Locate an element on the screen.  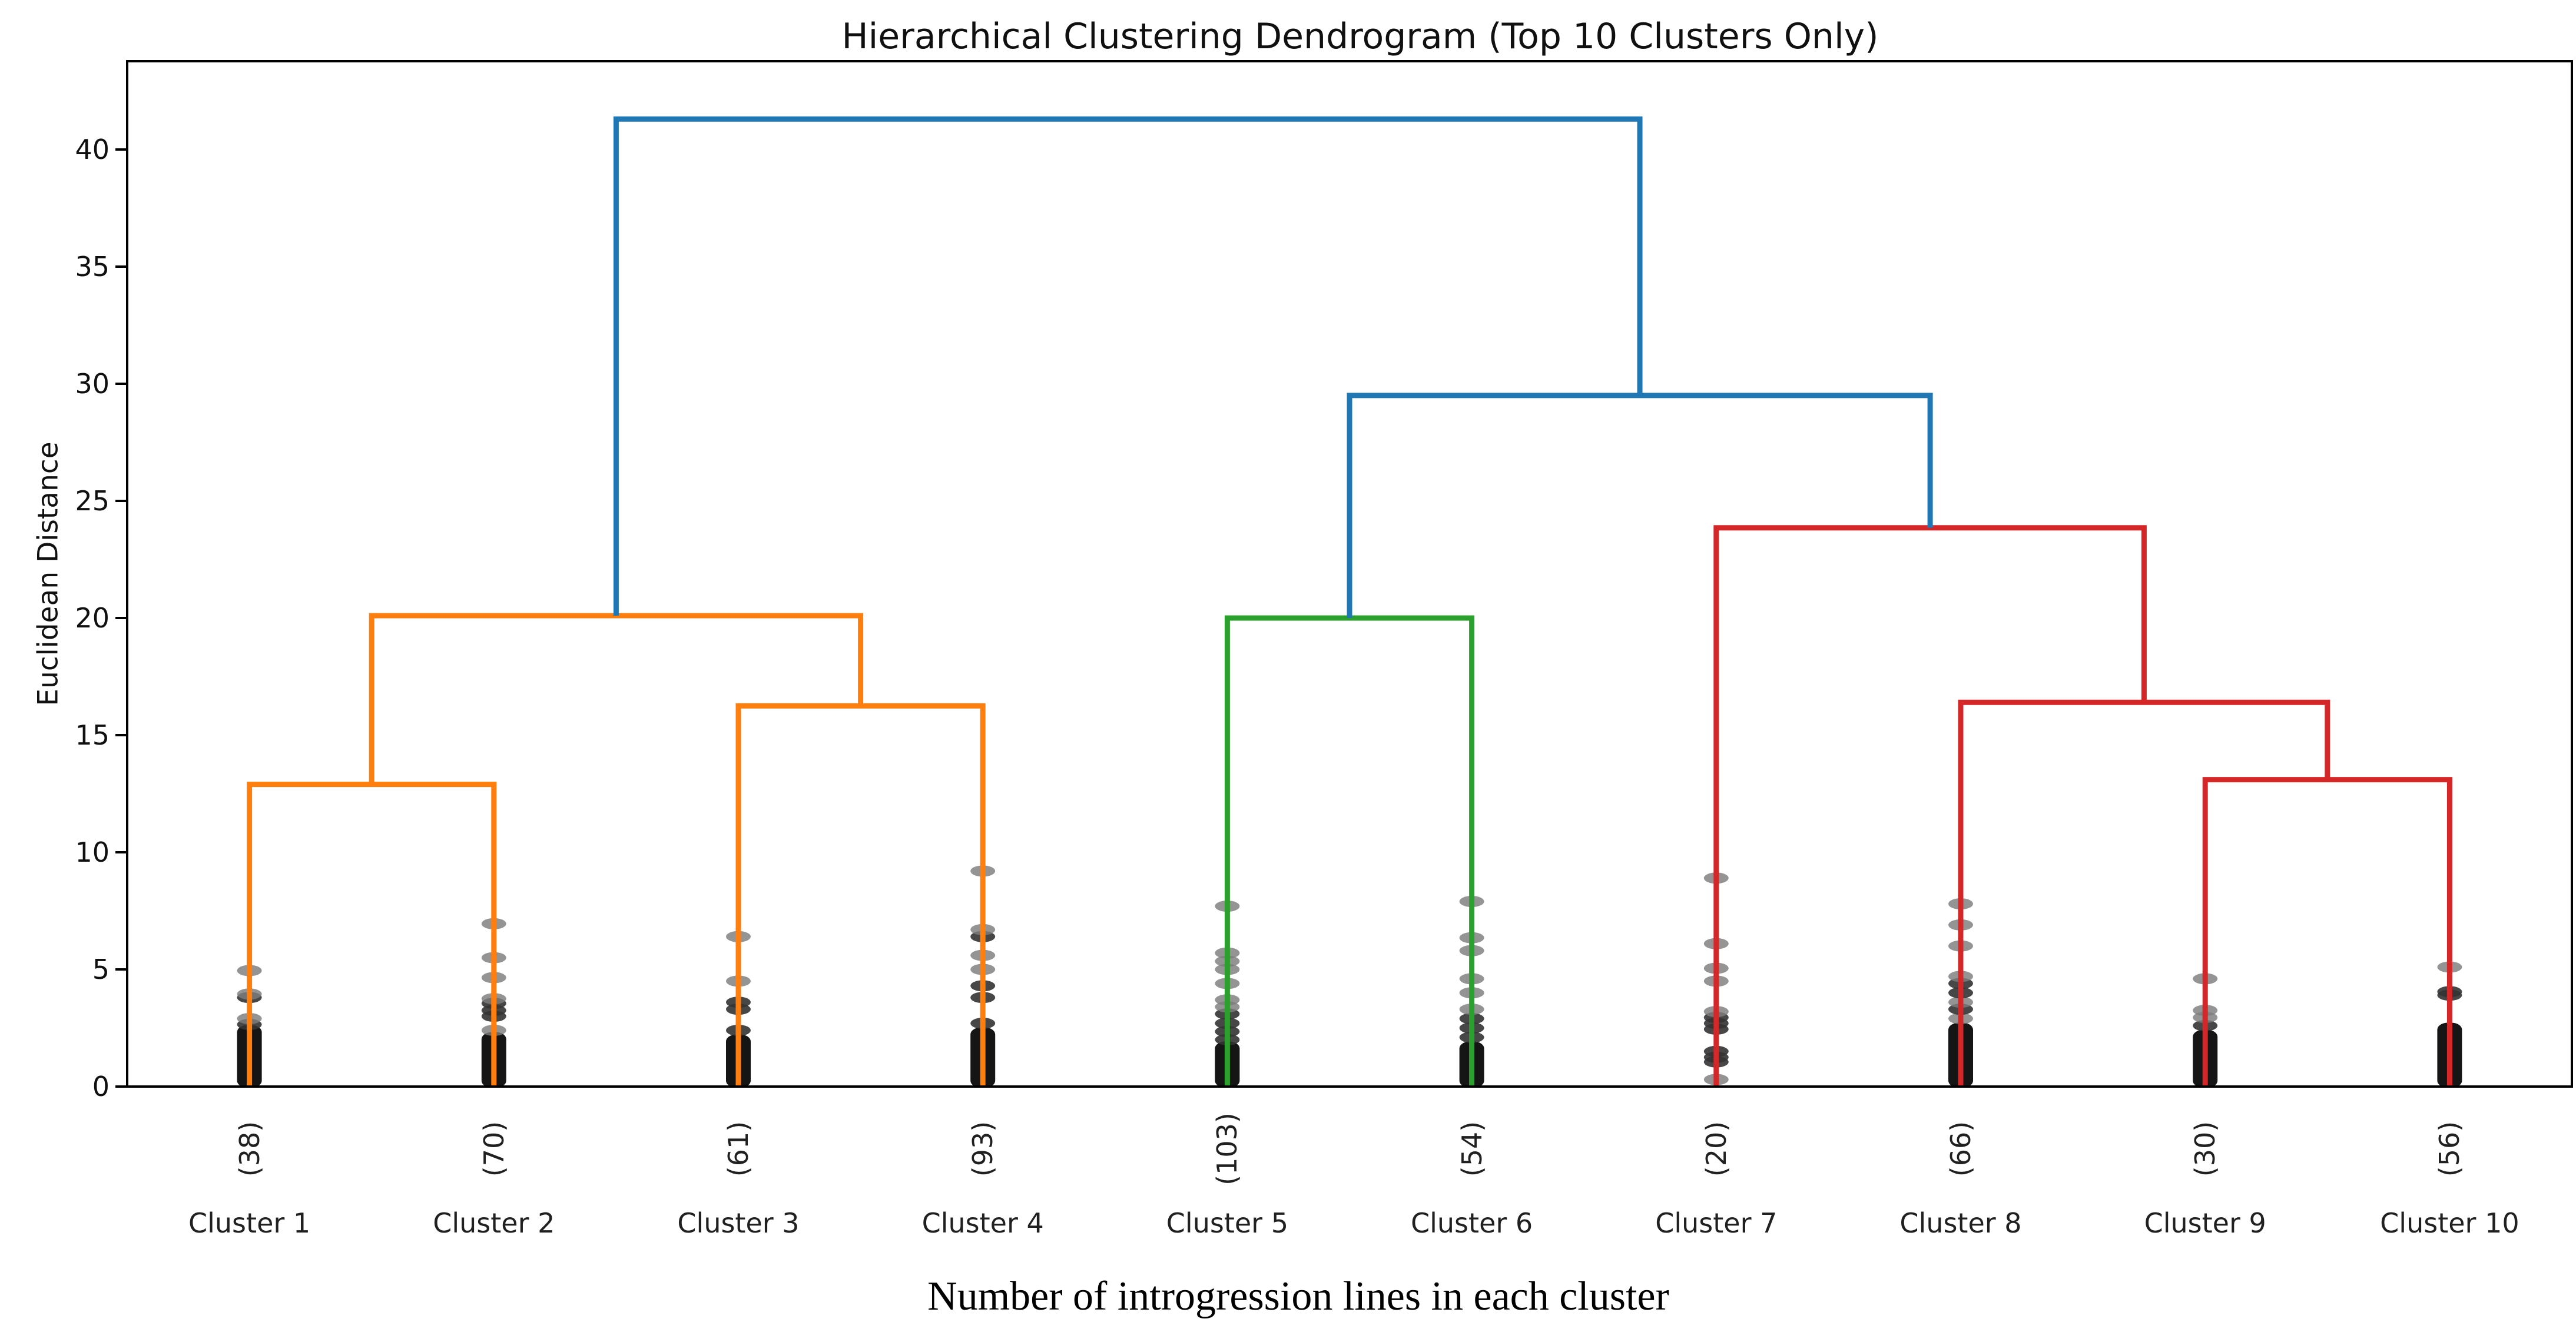
leaf-name-label-5: Cluster 5 is located at coordinates (1227, 1223).